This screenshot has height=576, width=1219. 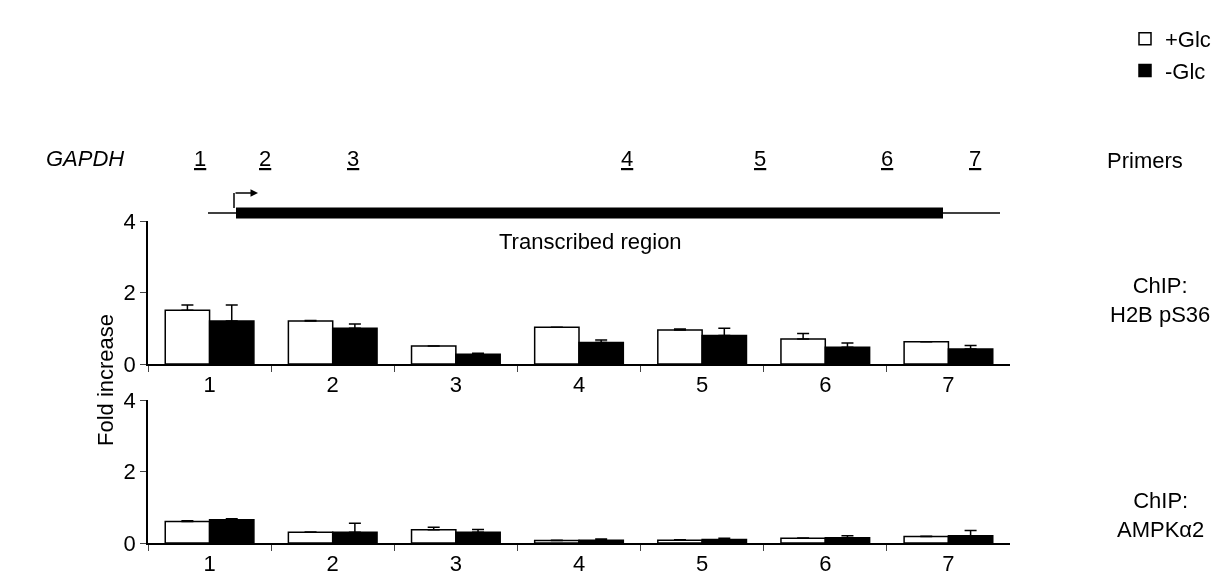 I want to click on text: ChIP: H2B pS36, so click(x=1160, y=300).